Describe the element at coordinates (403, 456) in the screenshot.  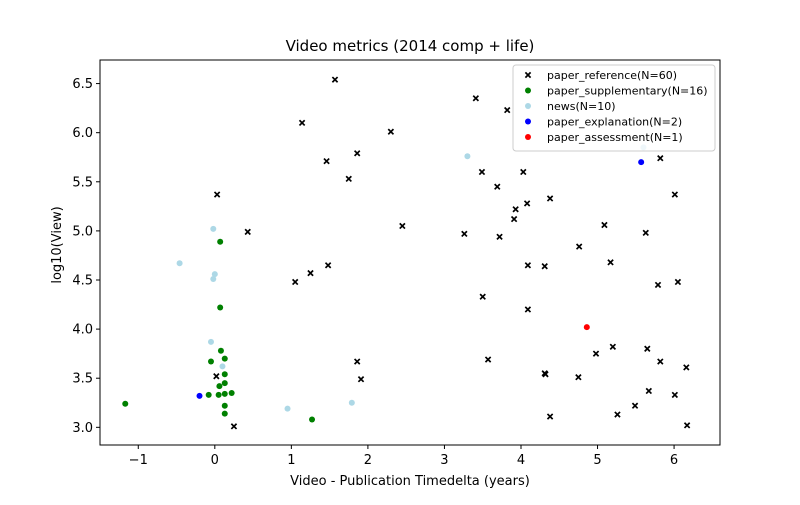
I see `x-axis-ticks: −1 0 1 2 3 4 5 6` at that location.